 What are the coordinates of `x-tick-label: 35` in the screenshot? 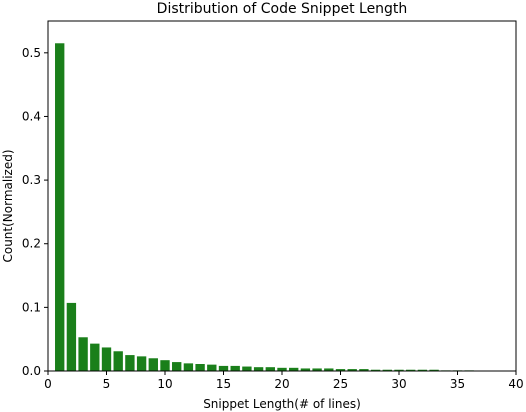 It's located at (457, 384).